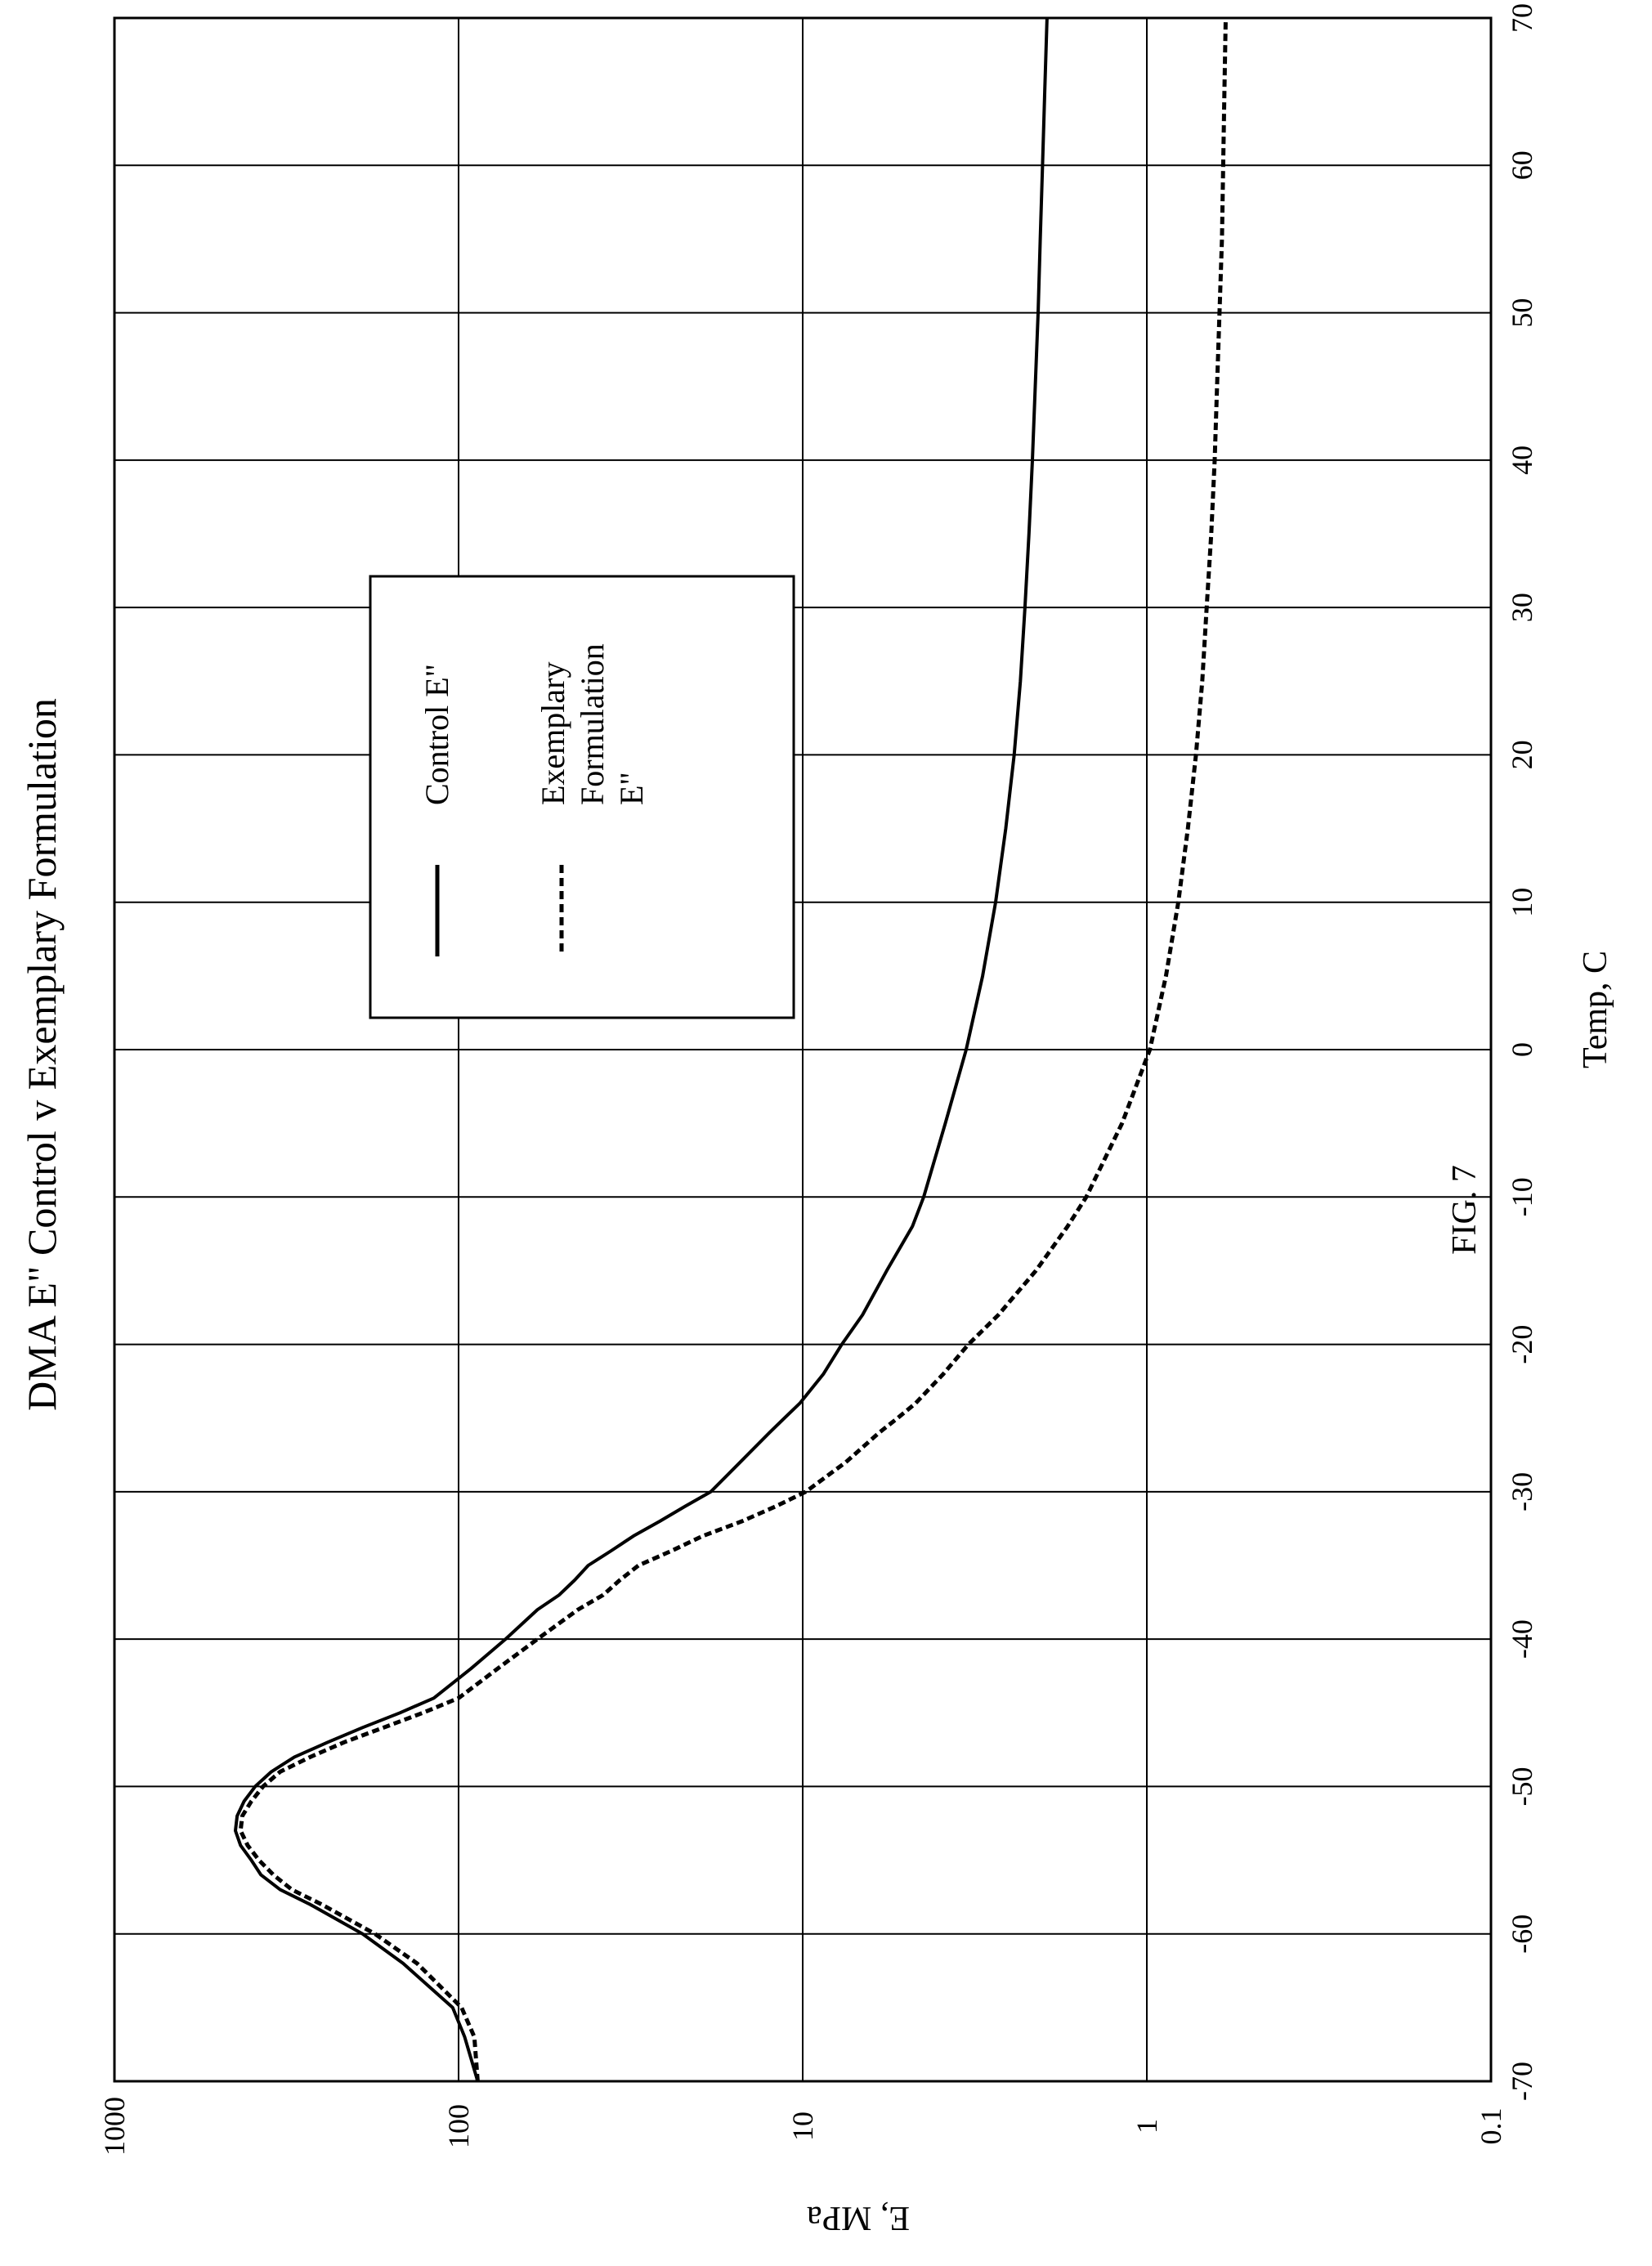 Image resolution: width=1652 pixels, height=2266 pixels. What do you see at coordinates (1522, 1786) in the screenshot?
I see `x-tick-label: -50` at bounding box center [1522, 1786].